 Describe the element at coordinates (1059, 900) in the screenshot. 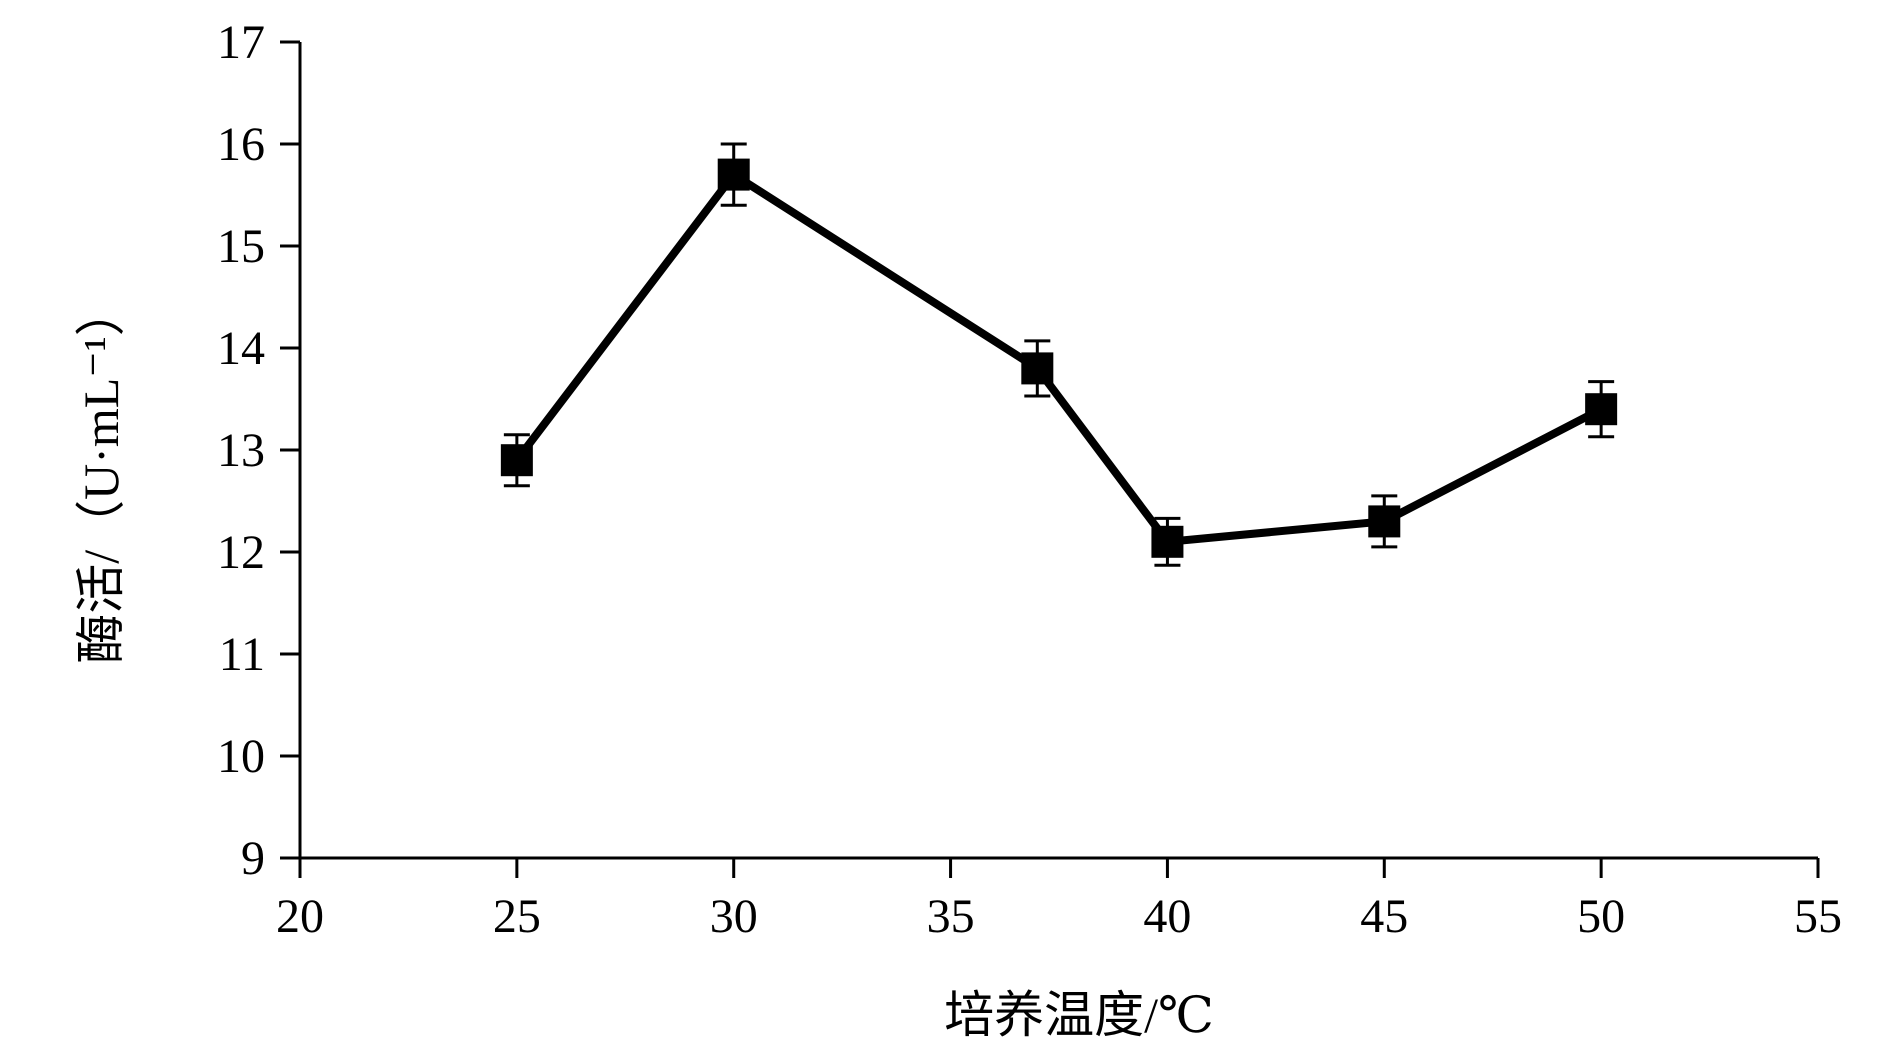

I see `x-ticks: 20 25 30 35 40 45 50 55` at that location.